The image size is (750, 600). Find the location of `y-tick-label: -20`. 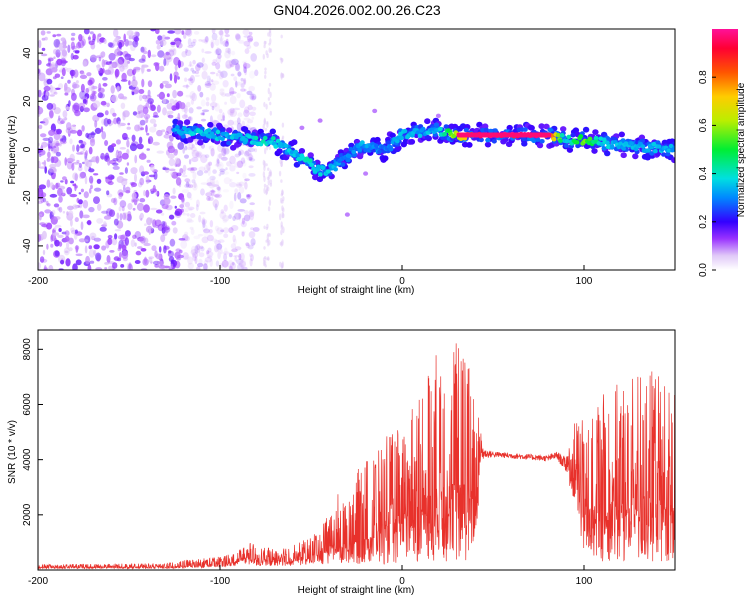

y-tick-label: -20 is located at coordinates (27, 197).